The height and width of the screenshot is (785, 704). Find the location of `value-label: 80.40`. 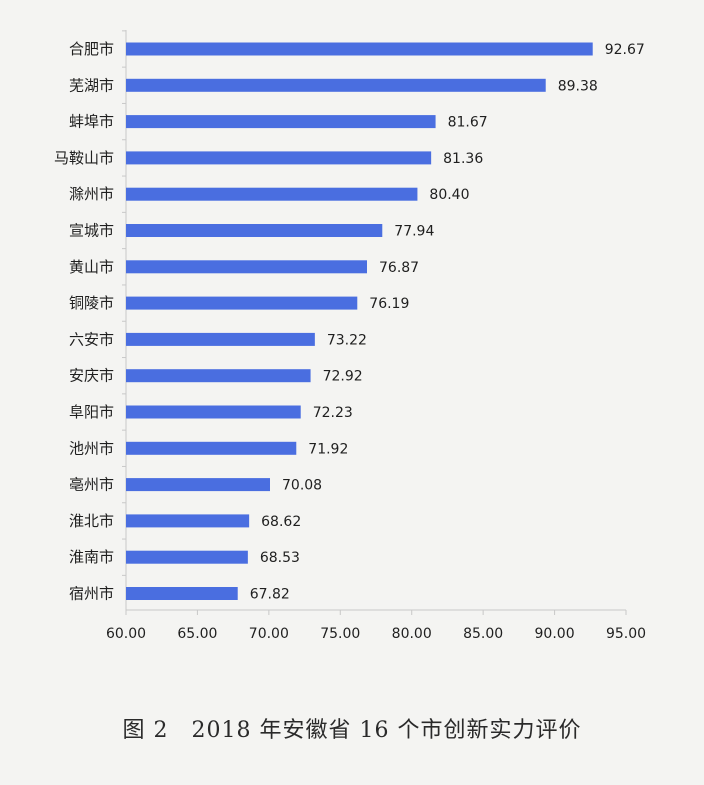

value-label: 80.40 is located at coordinates (449, 195).